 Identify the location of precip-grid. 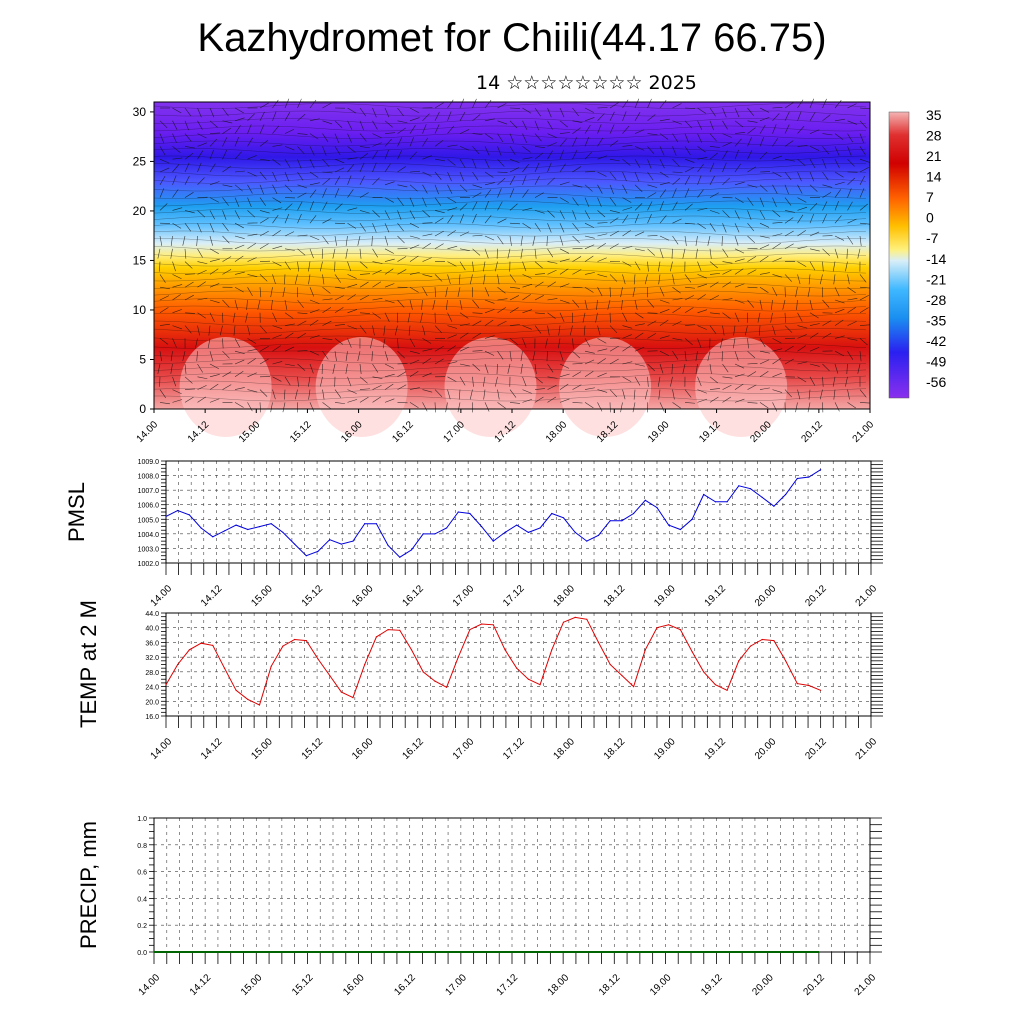
(512, 885).